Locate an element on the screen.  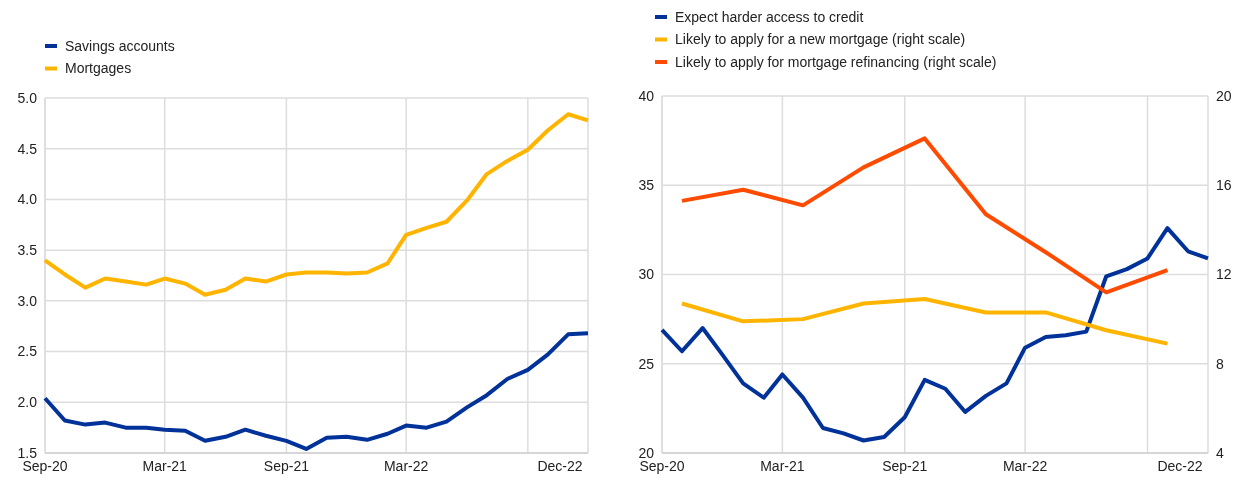
legend-label: Mortgages is located at coordinates (98, 68).